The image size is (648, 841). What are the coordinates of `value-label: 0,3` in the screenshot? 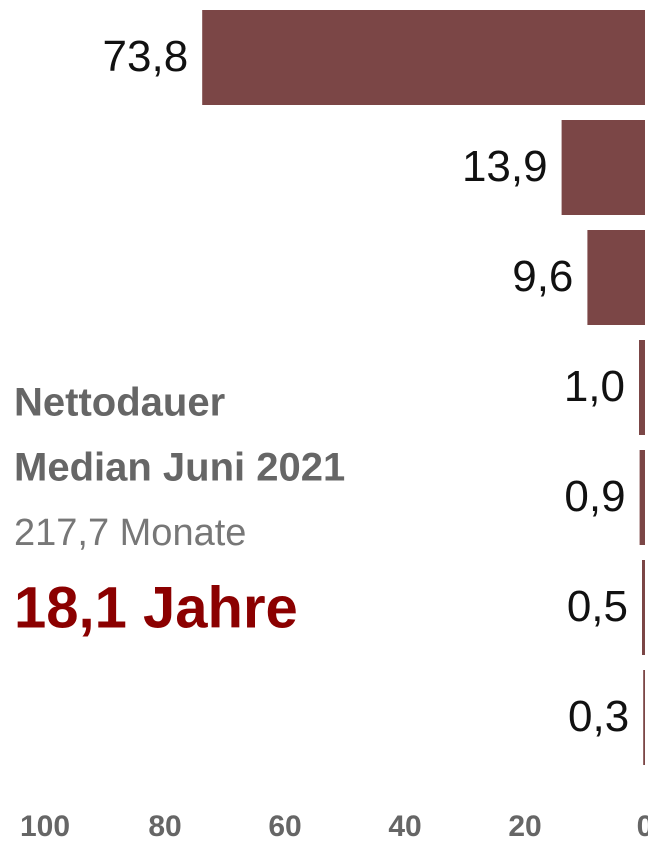 It's located at (598, 716).